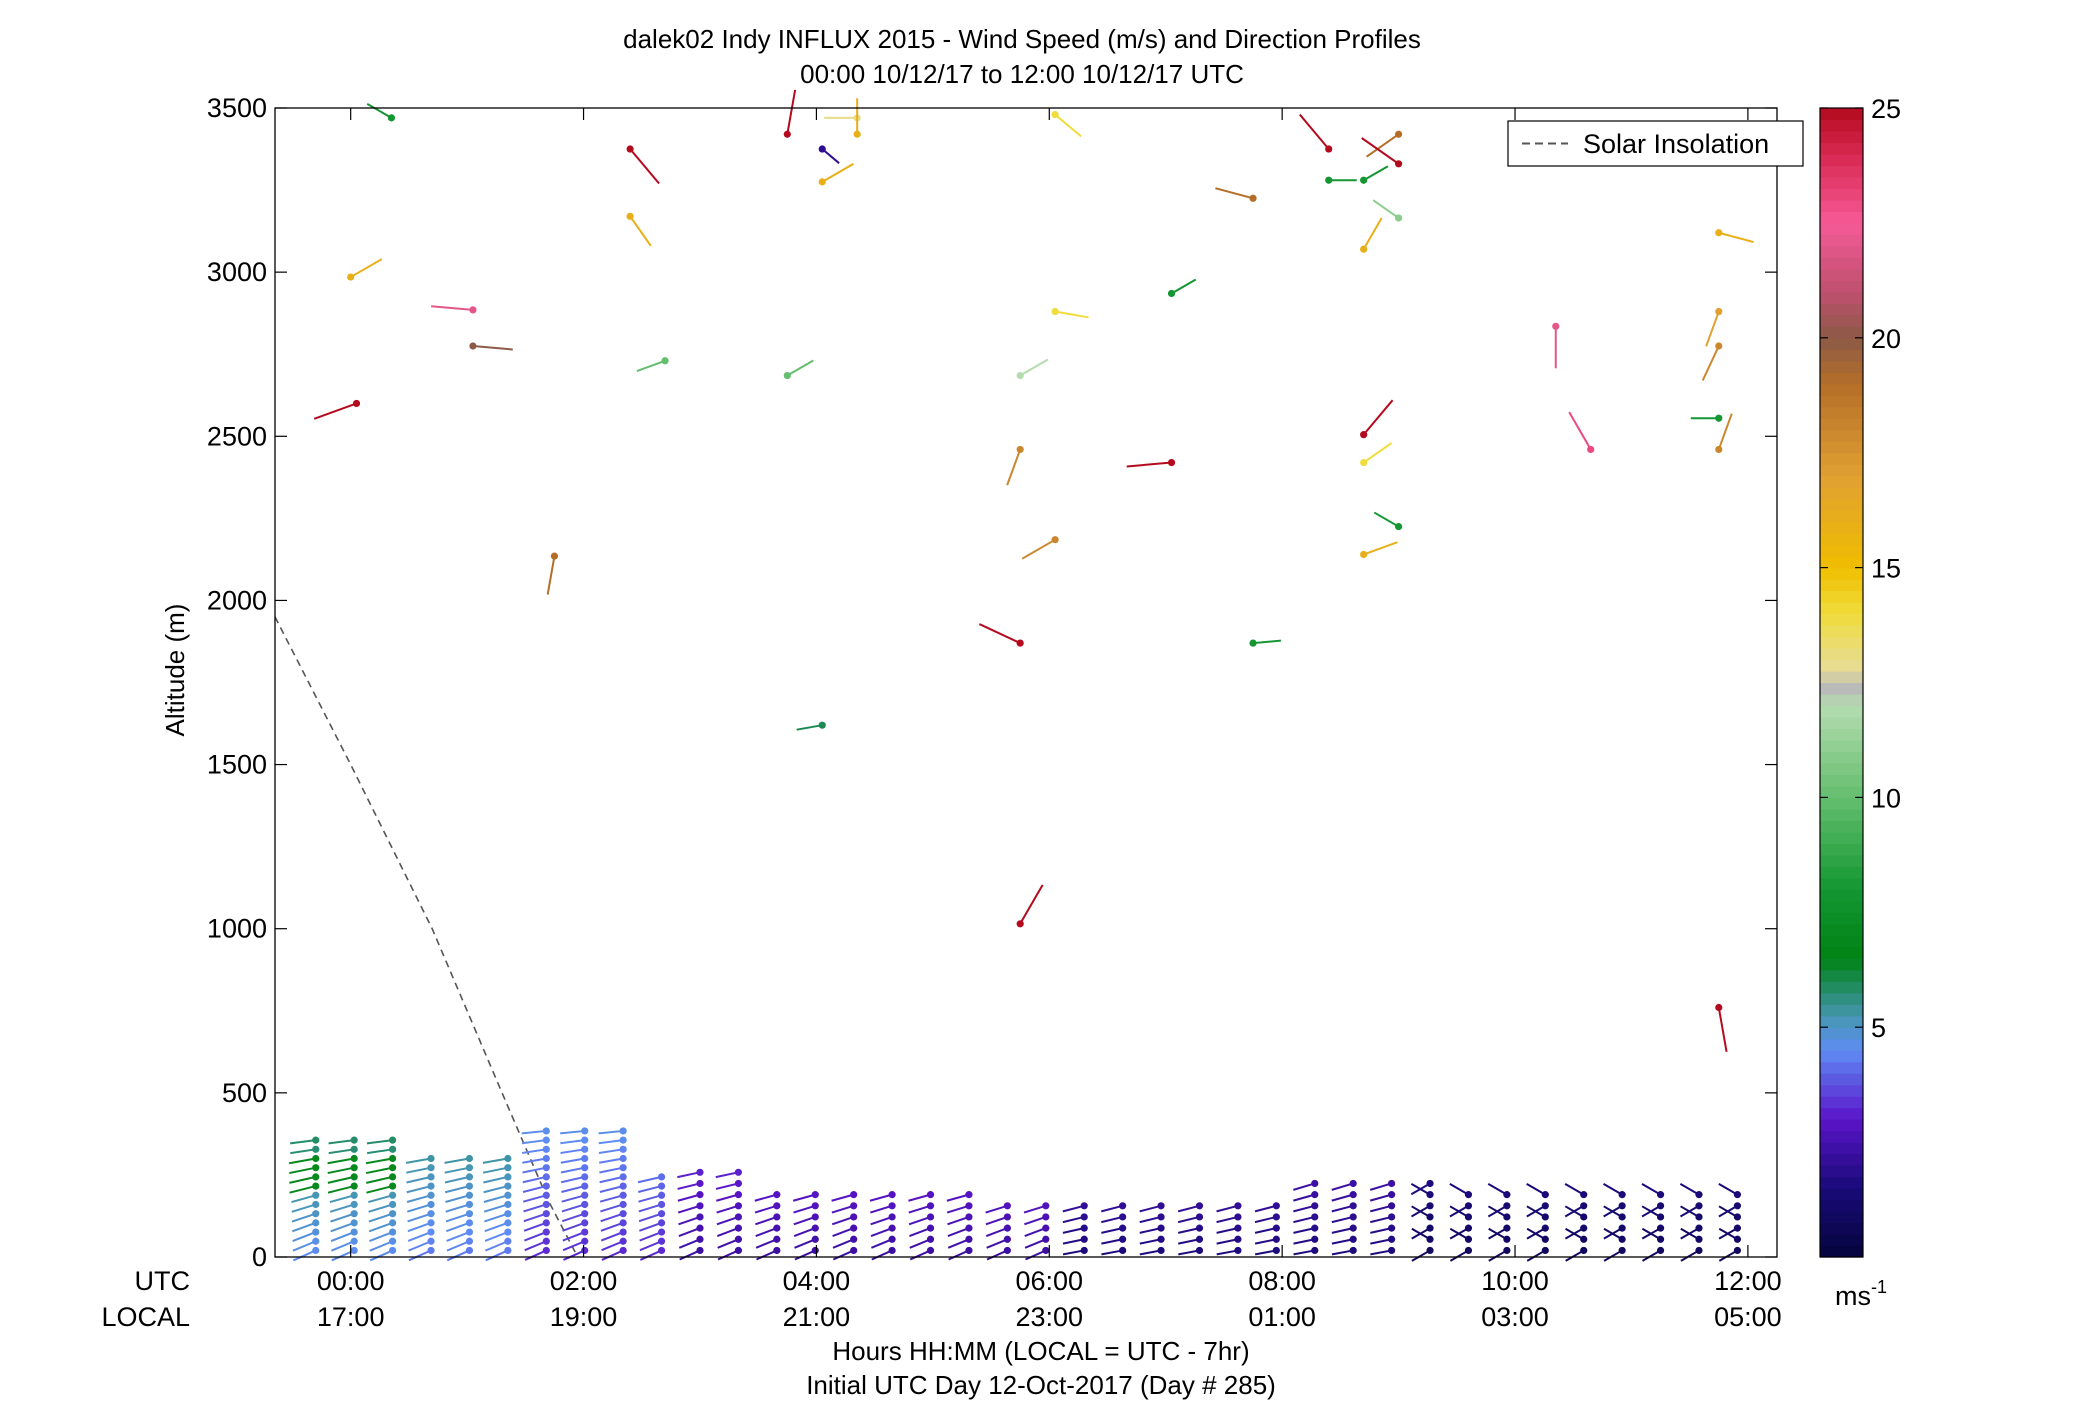  Describe the element at coordinates (426, 937) in the screenshot. I see `solar-insolation-line` at that location.